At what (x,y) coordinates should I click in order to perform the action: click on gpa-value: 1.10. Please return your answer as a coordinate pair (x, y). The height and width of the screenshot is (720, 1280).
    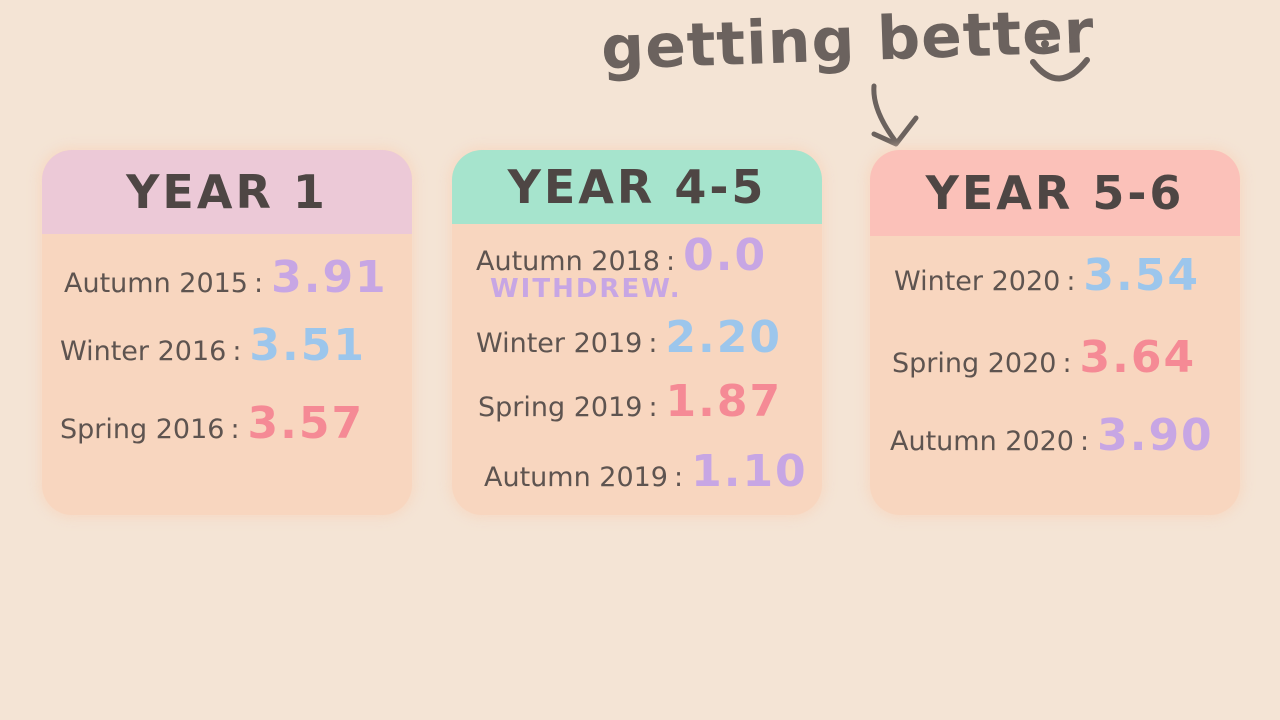
    Looking at the image, I should click on (749, 471).